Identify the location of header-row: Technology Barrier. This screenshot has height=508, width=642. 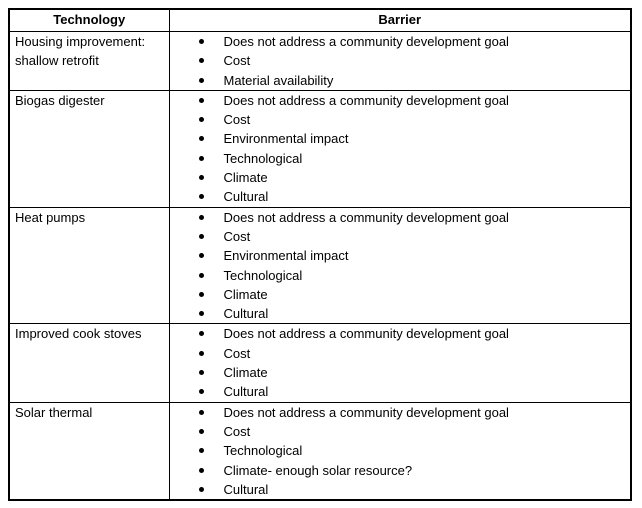
(320, 20).